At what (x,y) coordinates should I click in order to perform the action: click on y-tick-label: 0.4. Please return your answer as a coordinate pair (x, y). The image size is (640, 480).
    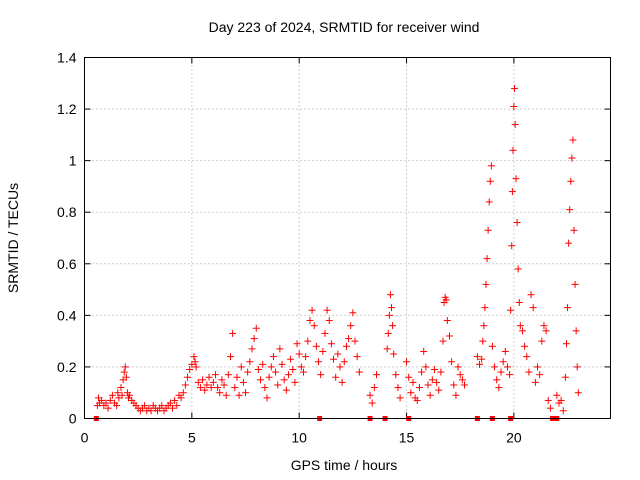
    Looking at the image, I should click on (67, 315).